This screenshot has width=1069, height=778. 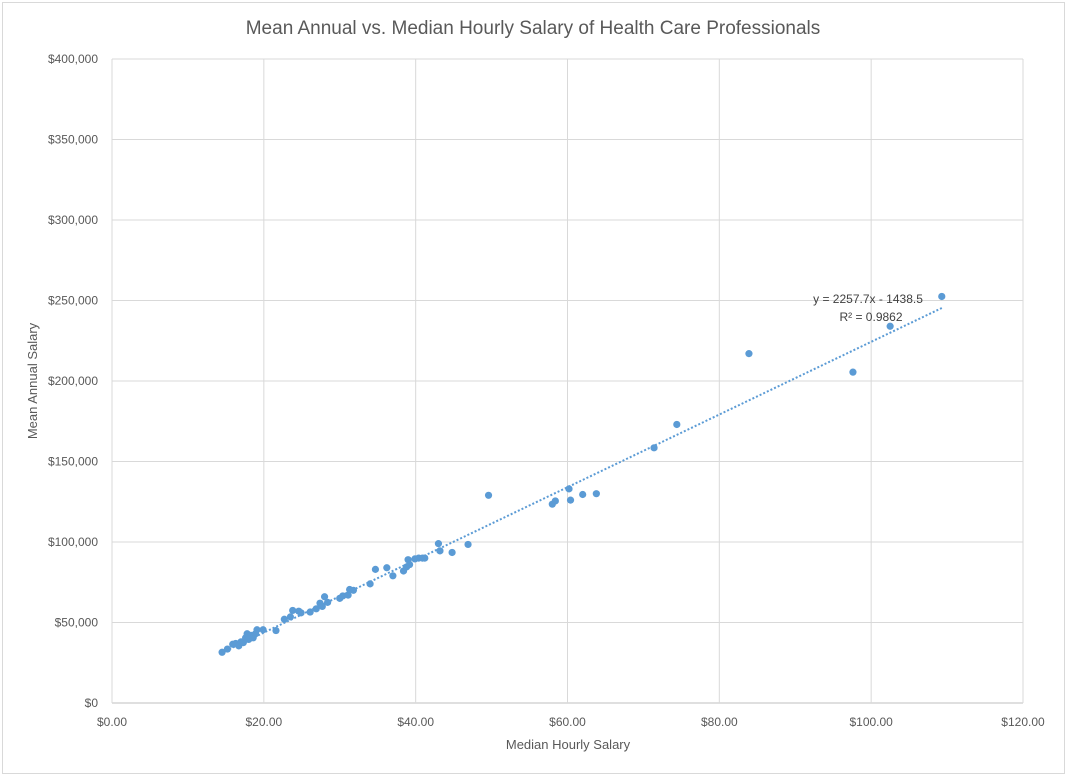 I want to click on x-tick-label: $100.00, so click(x=871, y=722).